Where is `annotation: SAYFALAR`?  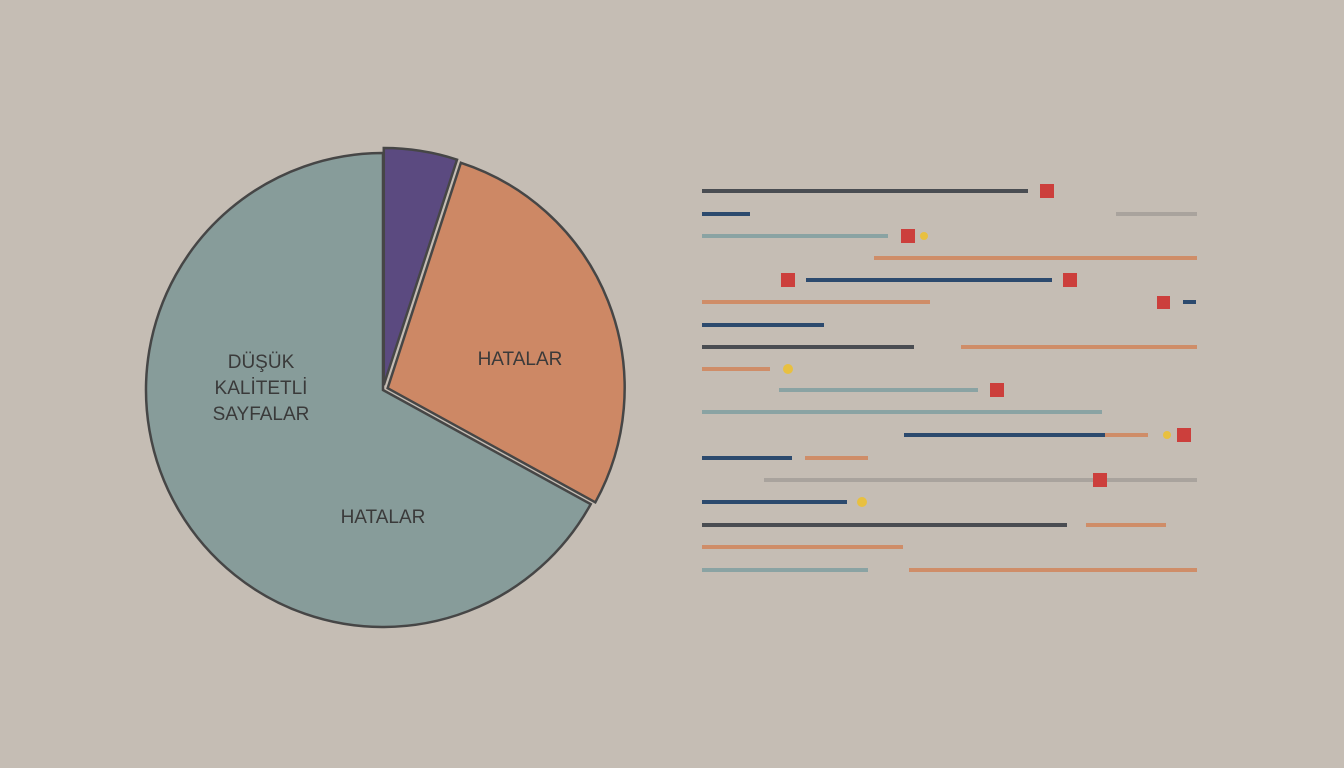 annotation: SAYFALAR is located at coordinates (261, 414).